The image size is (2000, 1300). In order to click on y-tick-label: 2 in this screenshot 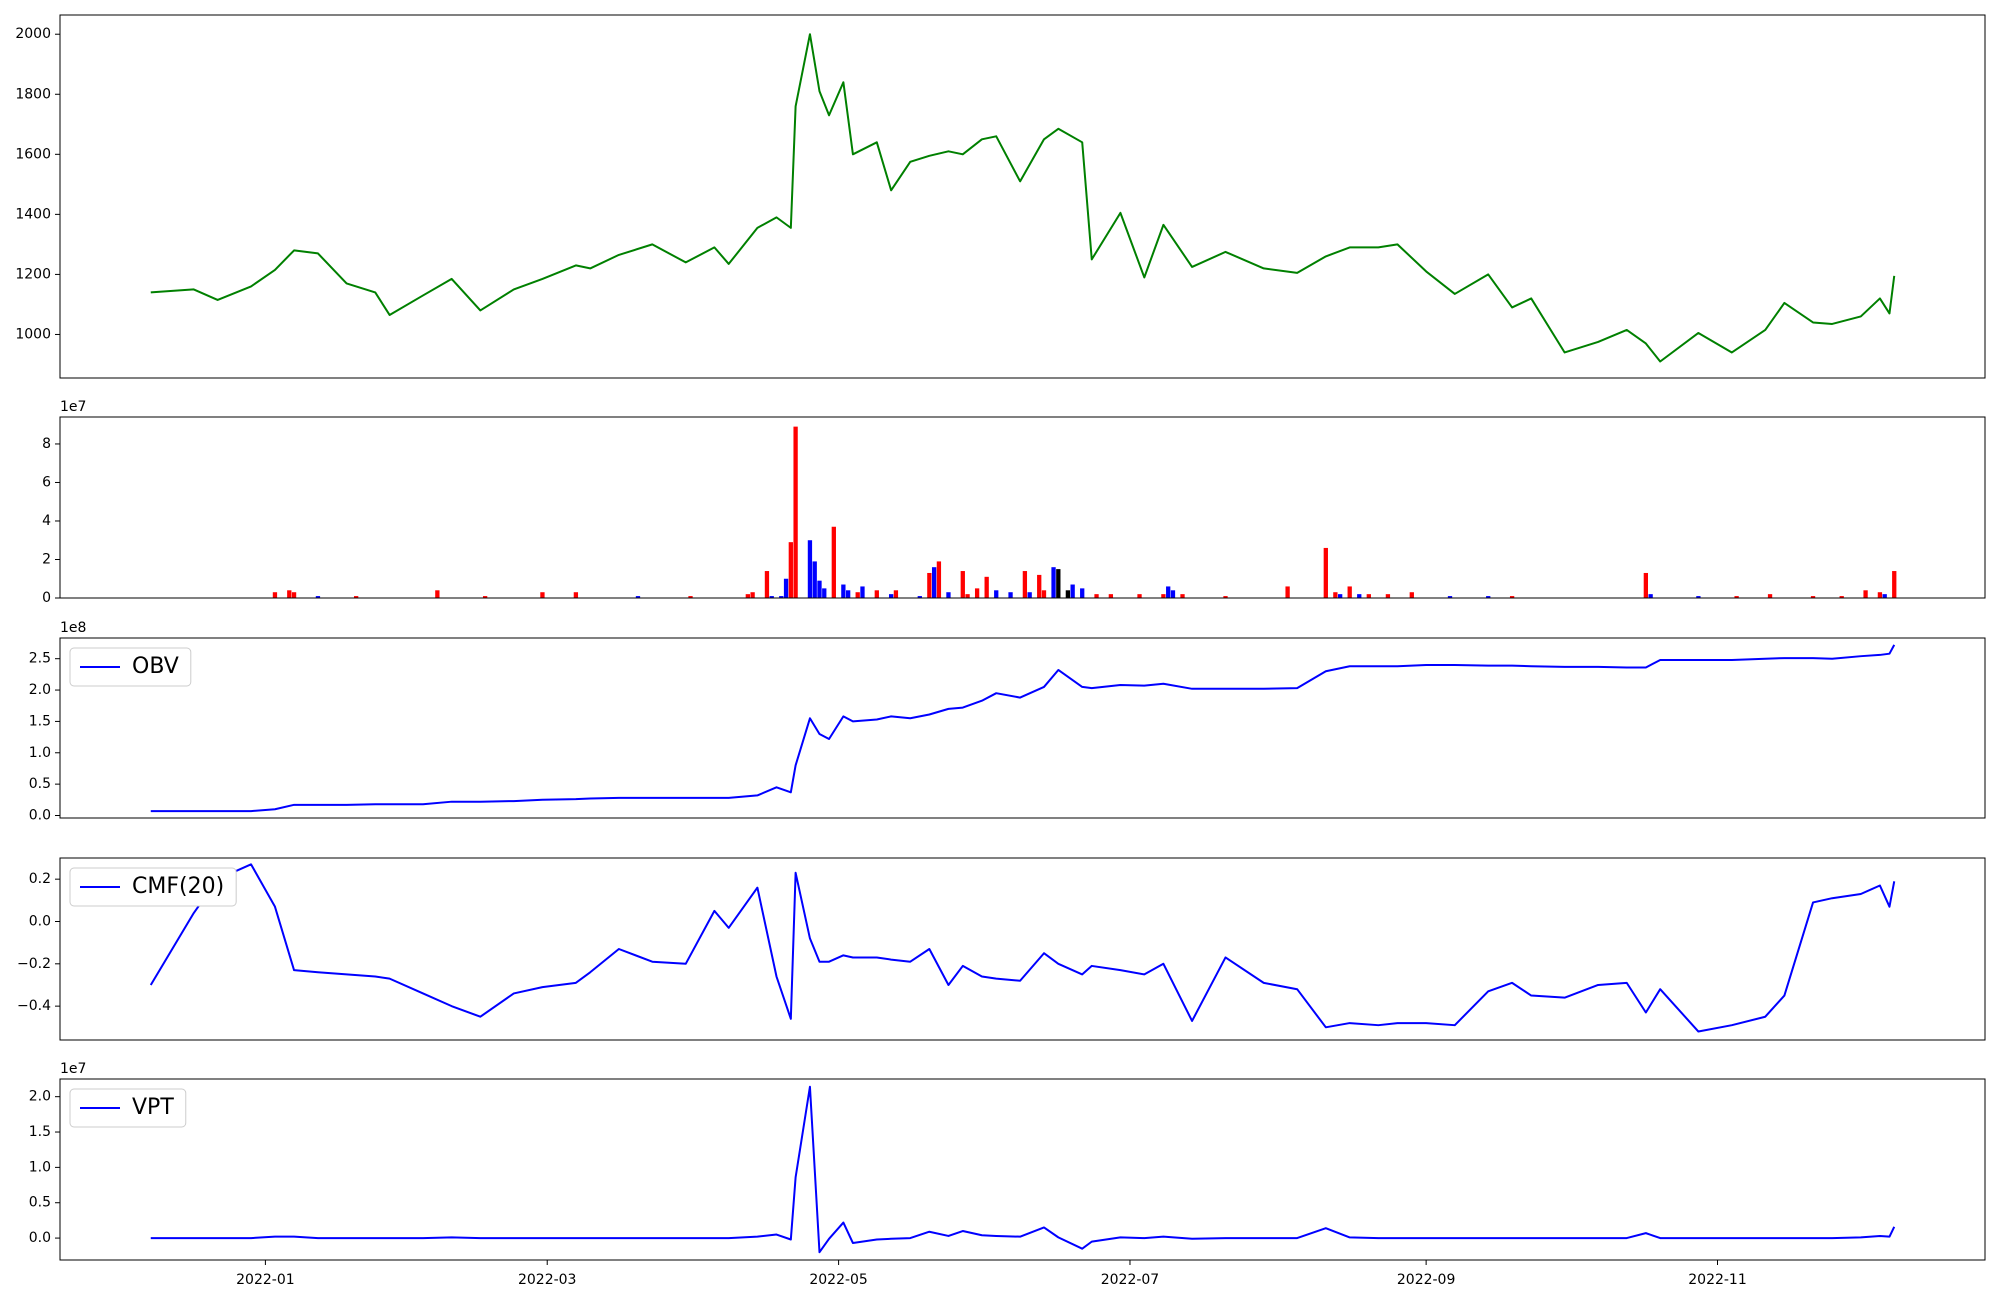, I will do `click(46, 559)`.